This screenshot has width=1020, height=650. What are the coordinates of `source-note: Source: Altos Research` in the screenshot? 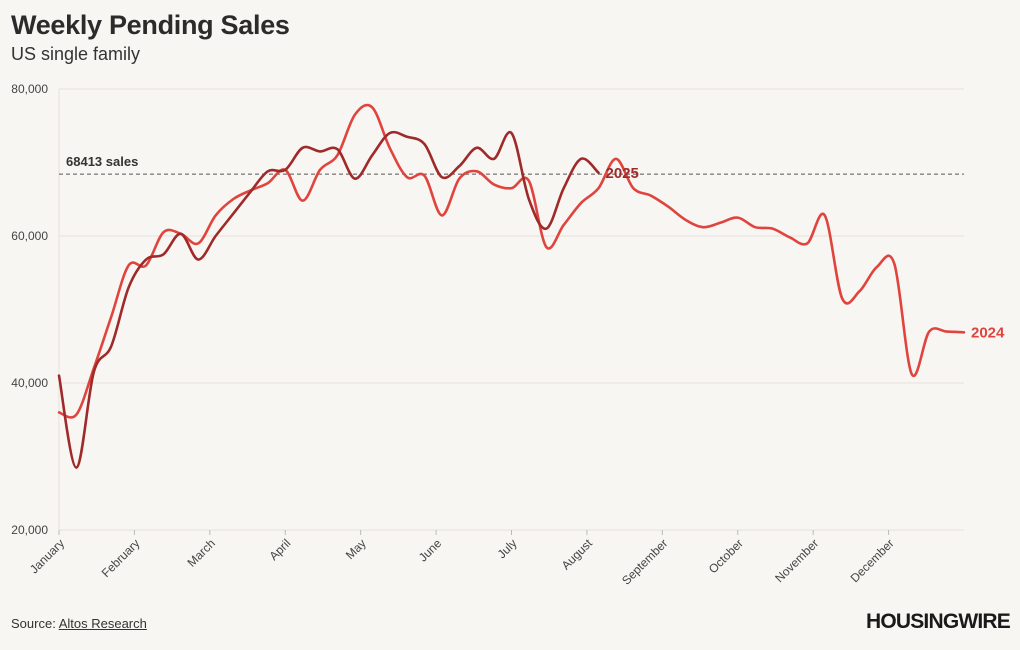 It's located at (79, 623).